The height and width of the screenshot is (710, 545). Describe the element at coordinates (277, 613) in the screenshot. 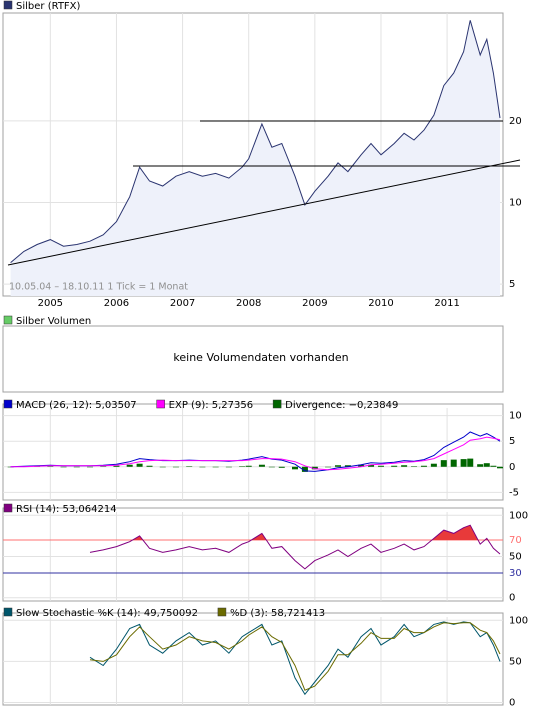

I see `legend-label: %D (3): 58,721413` at that location.